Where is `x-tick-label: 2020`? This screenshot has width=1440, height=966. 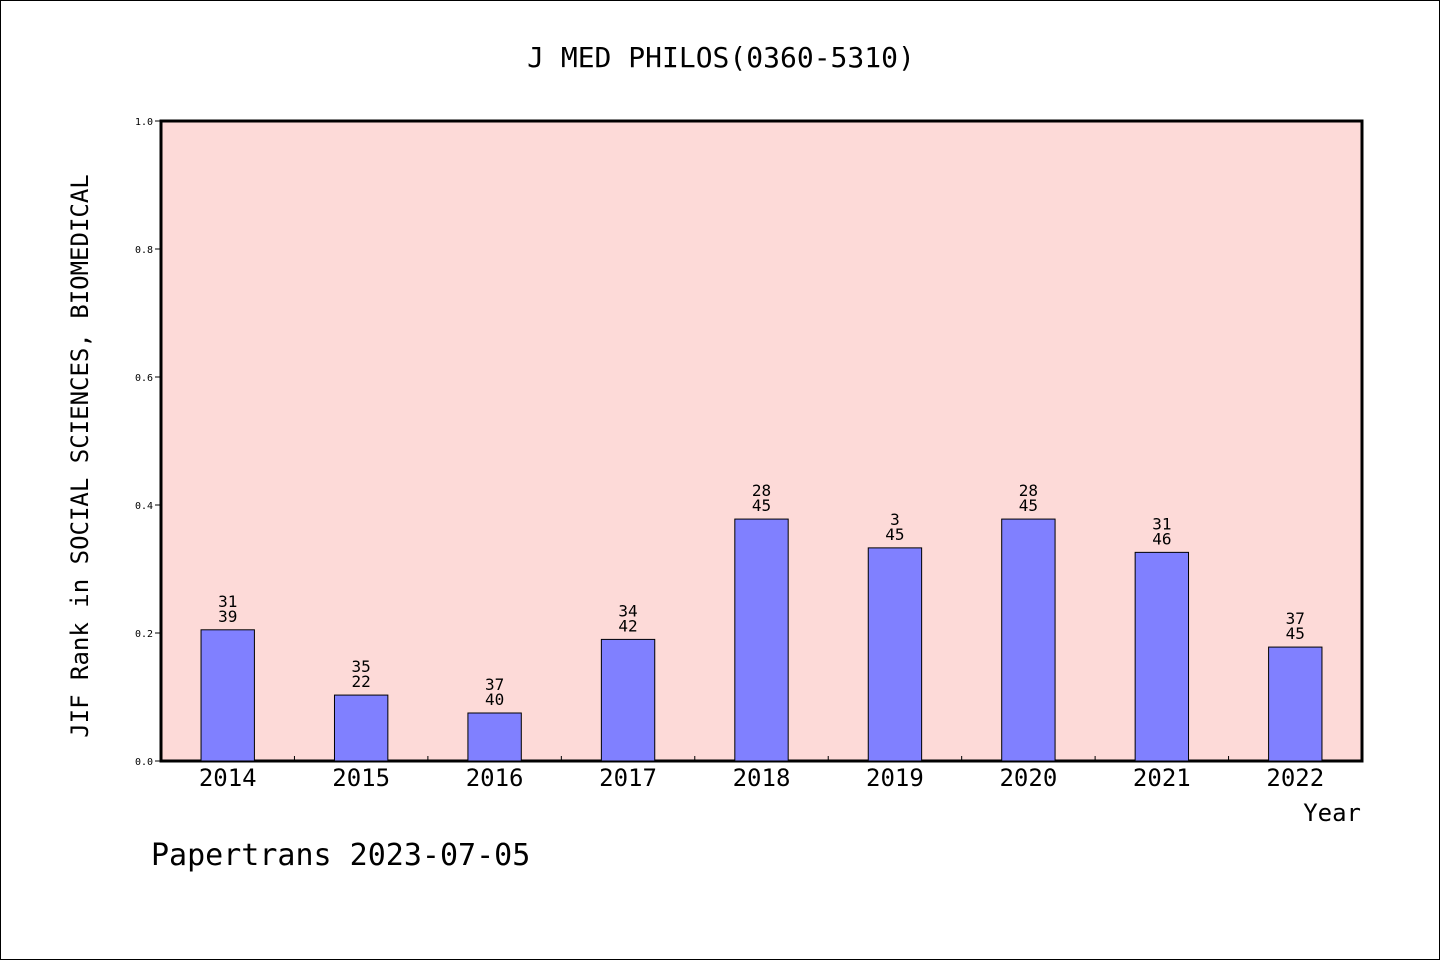
x-tick-label: 2020 is located at coordinates (1028, 778).